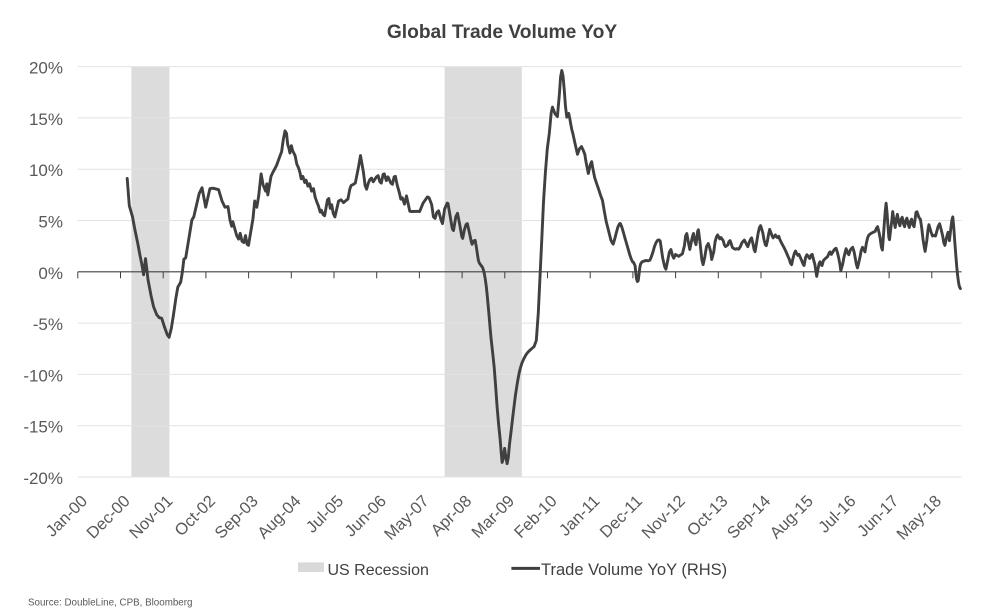  What do you see at coordinates (43, 427) in the screenshot?
I see `svg-text: -15%` at bounding box center [43, 427].